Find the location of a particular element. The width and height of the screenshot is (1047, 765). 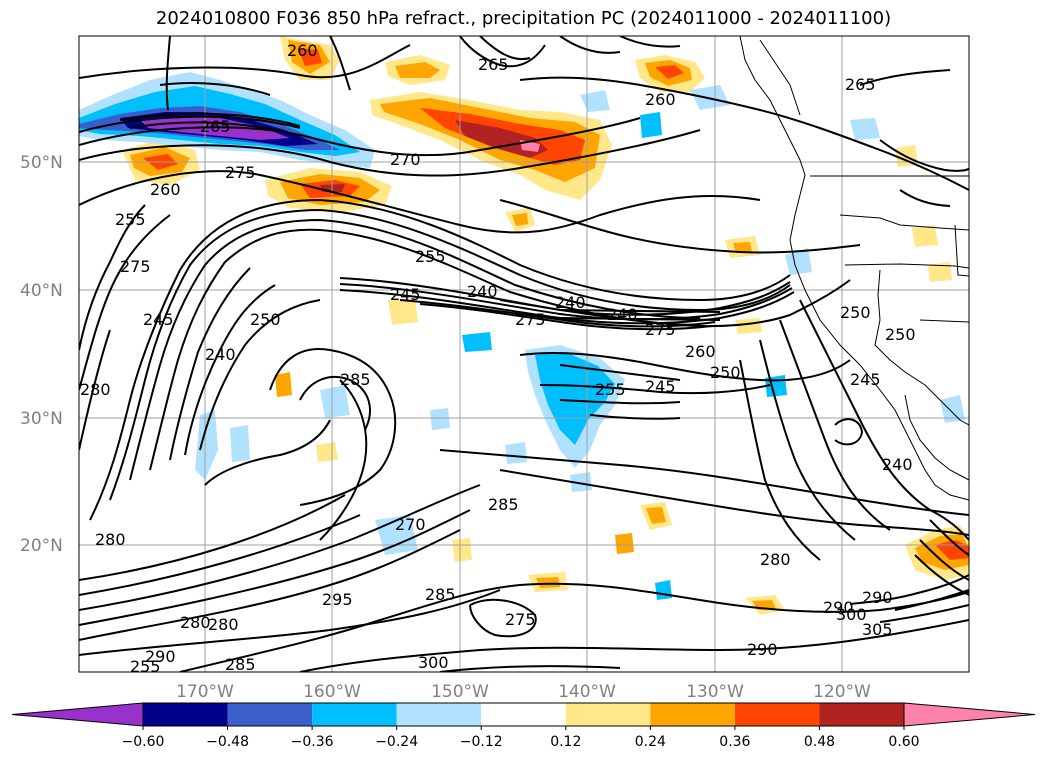

coastlines is located at coordinates (854, 268).